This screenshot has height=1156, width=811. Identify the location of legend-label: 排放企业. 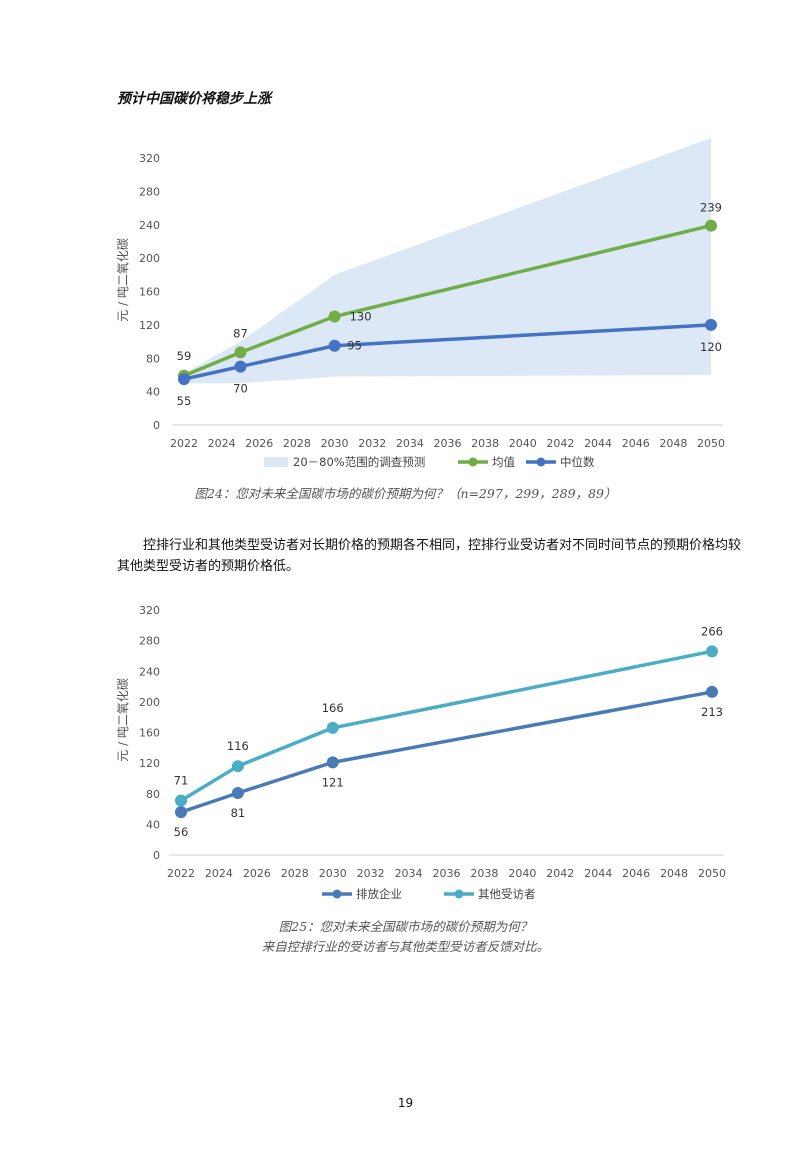
(379, 894).